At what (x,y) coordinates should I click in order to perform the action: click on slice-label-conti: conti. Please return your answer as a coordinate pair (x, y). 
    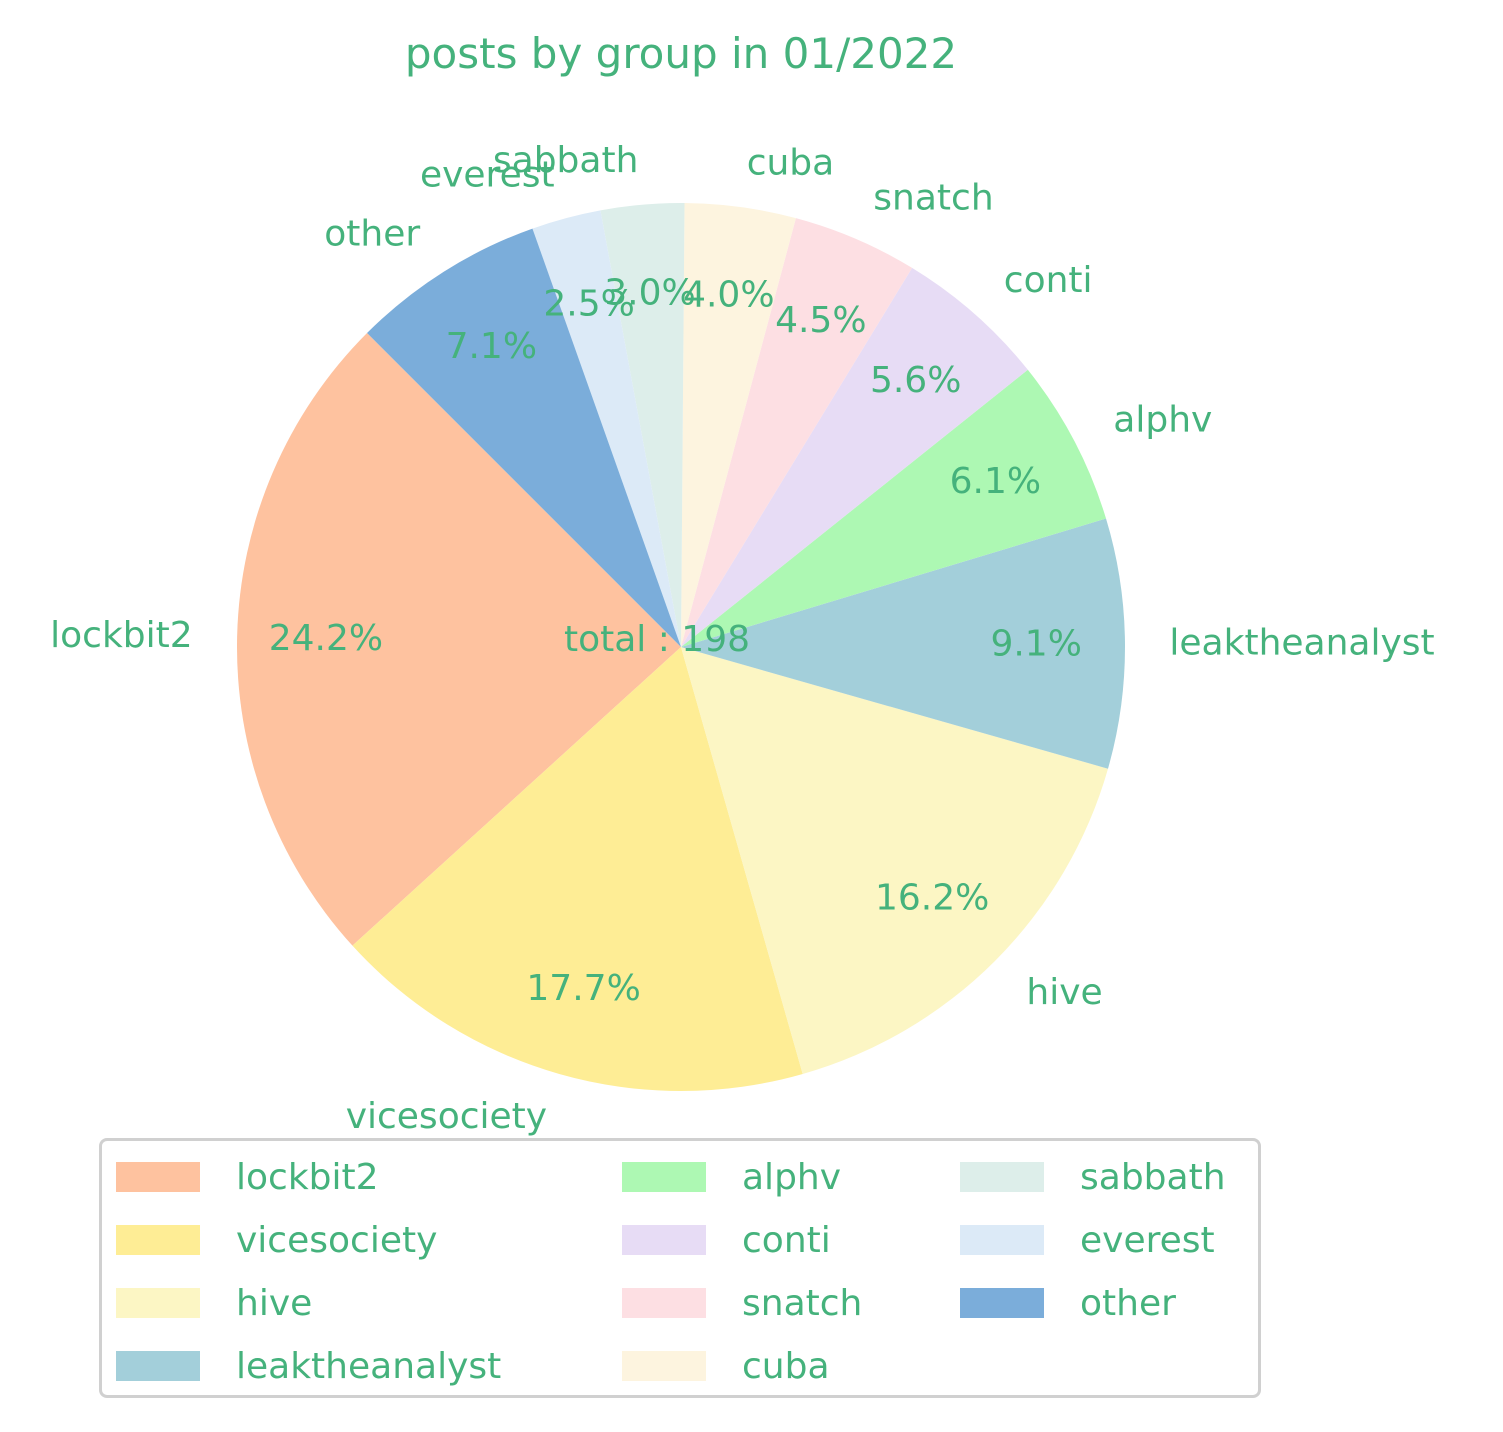
    Looking at the image, I should click on (1048, 280).